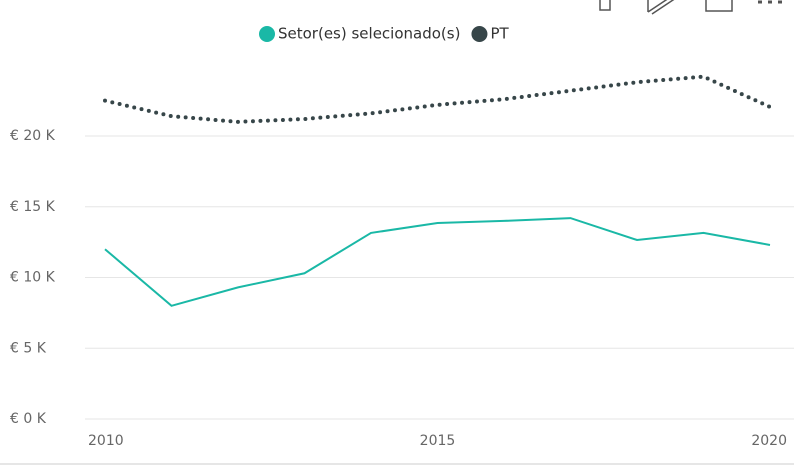  Describe the element at coordinates (719, 6) in the screenshot. I see `focus-icon` at that location.